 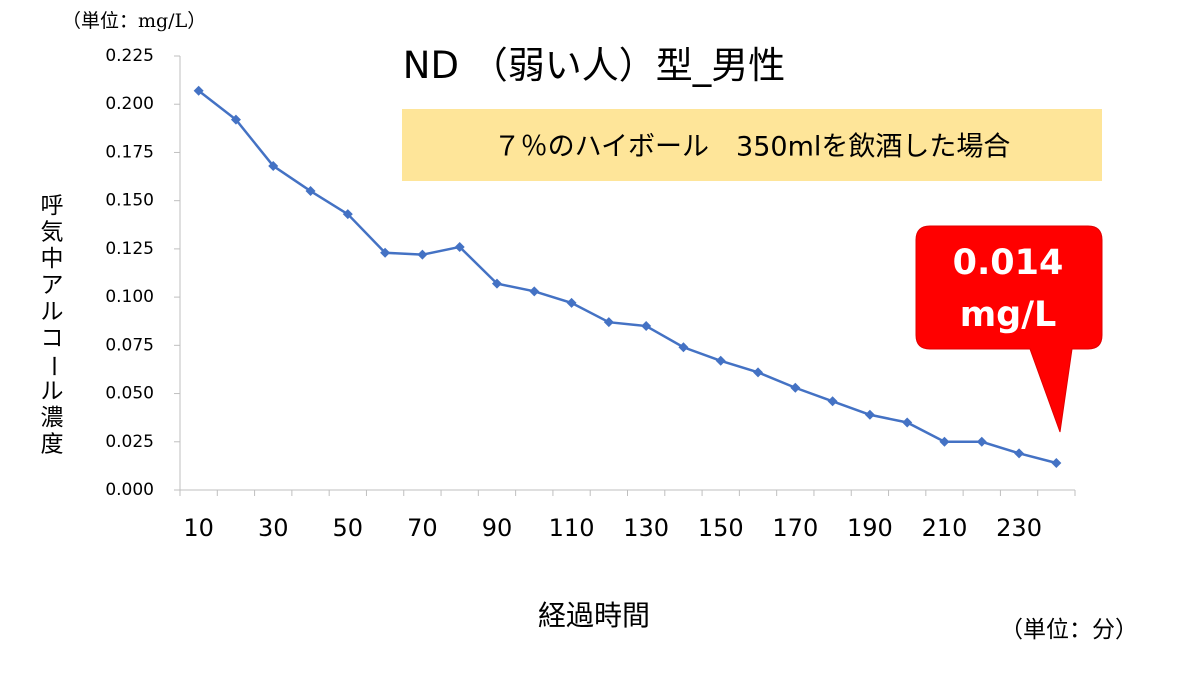 What do you see at coordinates (52, 206) in the screenshot?
I see `y-axis-label-char: 呼` at bounding box center [52, 206].